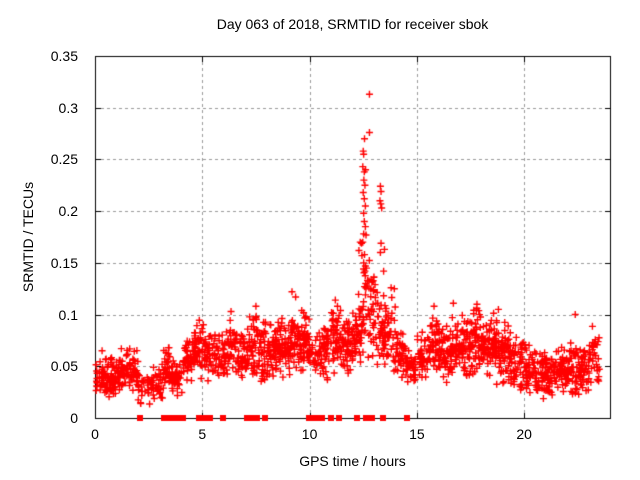 The height and width of the screenshot is (480, 640). Describe the element at coordinates (352, 461) in the screenshot. I see `x-axis-title: GPS time / hours` at that location.